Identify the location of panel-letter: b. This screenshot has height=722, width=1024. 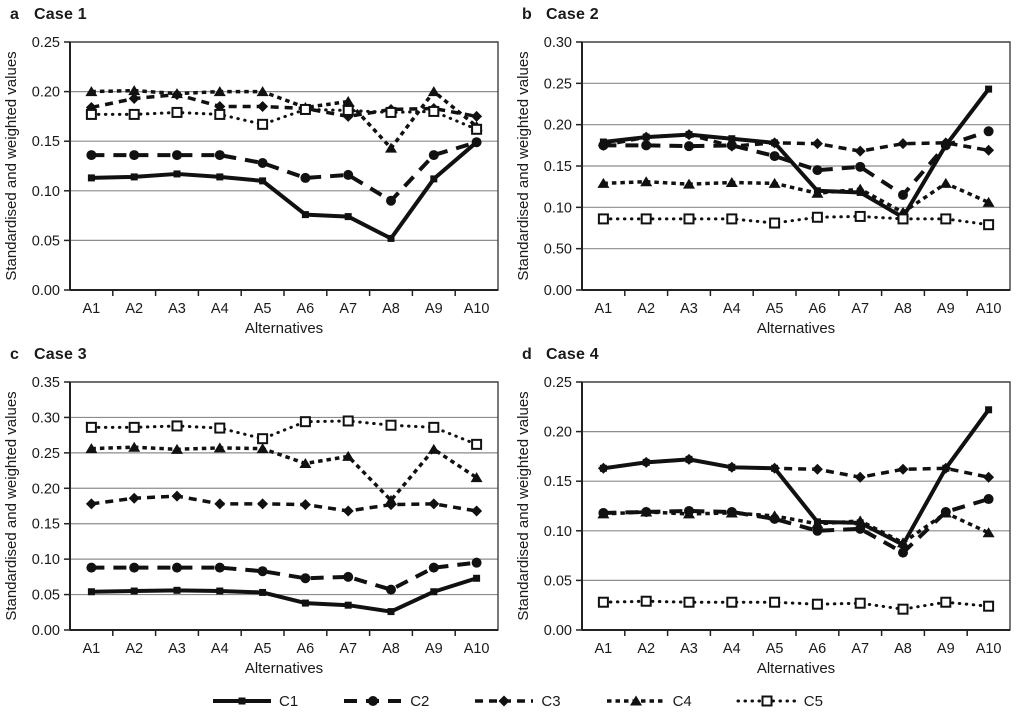
(527, 14).